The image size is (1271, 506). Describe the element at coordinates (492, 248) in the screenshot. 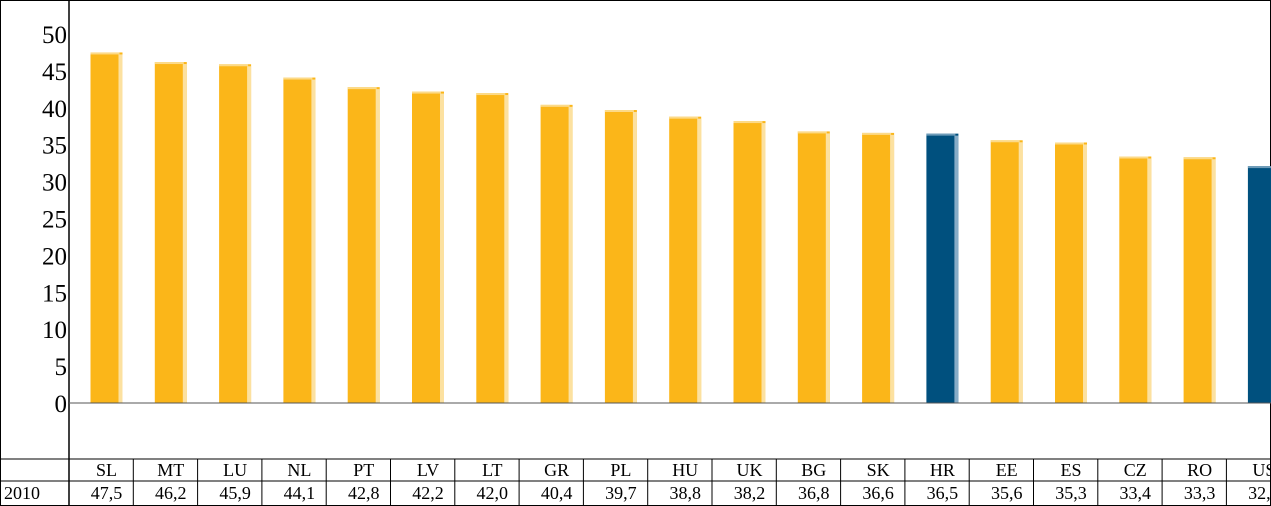

I see `bar-lt` at that location.